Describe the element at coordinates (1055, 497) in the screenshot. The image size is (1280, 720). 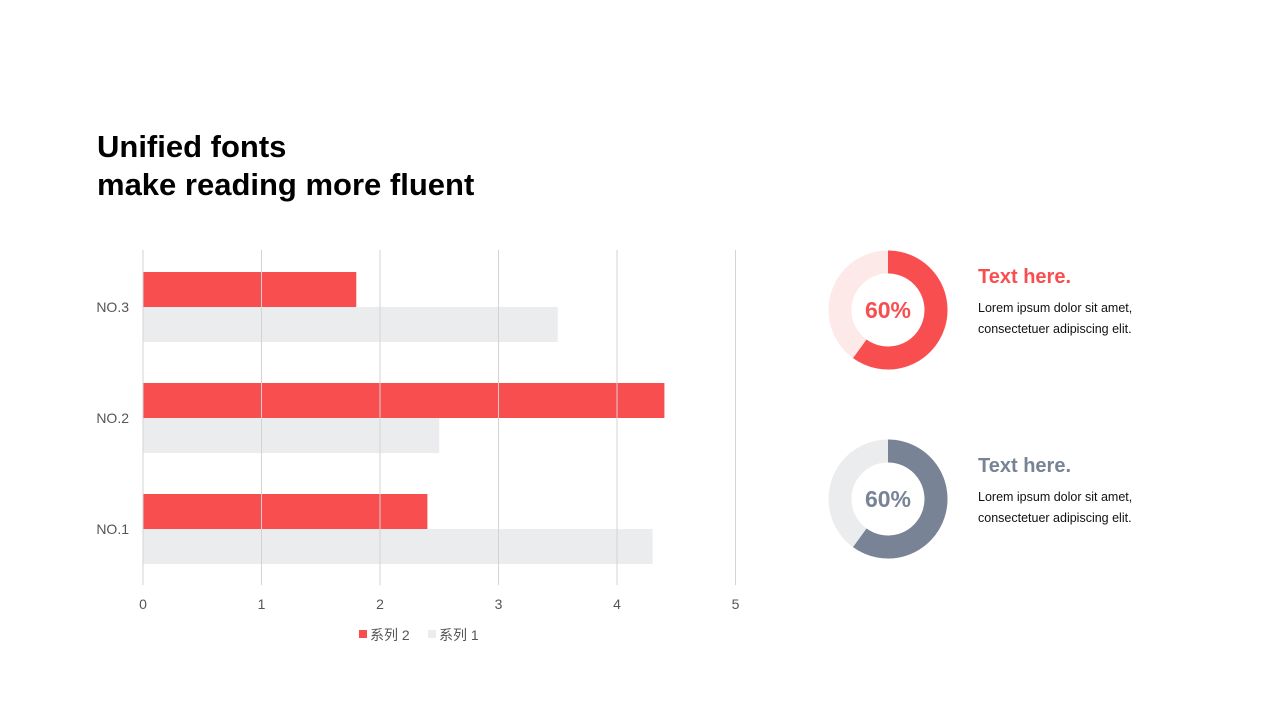
I see `donut-2-body-line-1: Lorem ipsum dolor sit amet,` at that location.